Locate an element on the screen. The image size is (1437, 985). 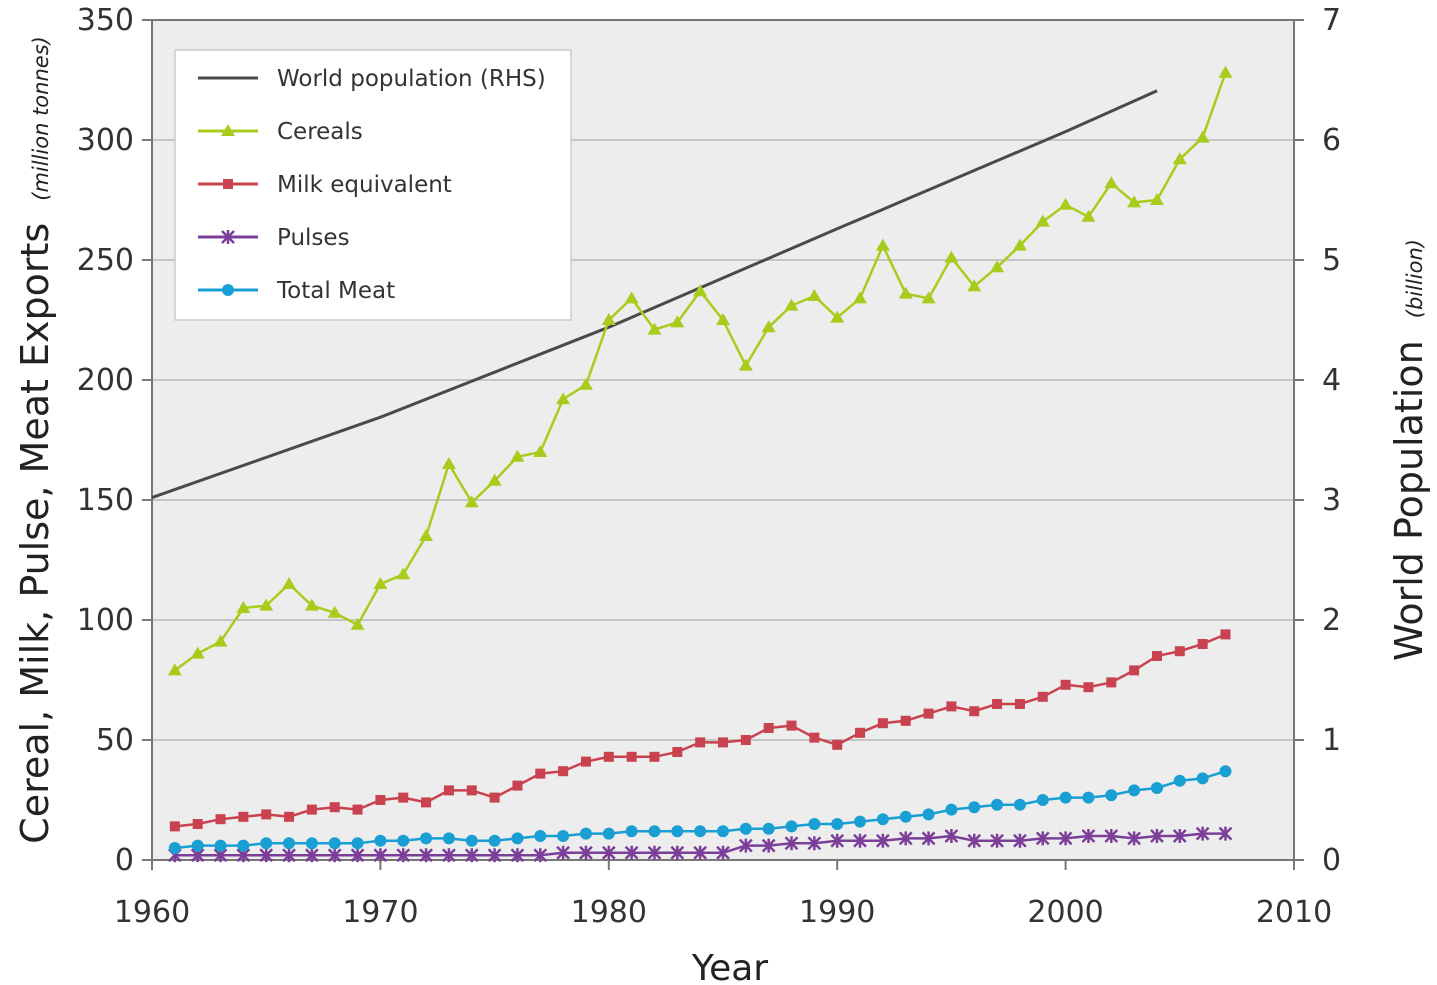
legend-swatch-marker is located at coordinates (228, 237).